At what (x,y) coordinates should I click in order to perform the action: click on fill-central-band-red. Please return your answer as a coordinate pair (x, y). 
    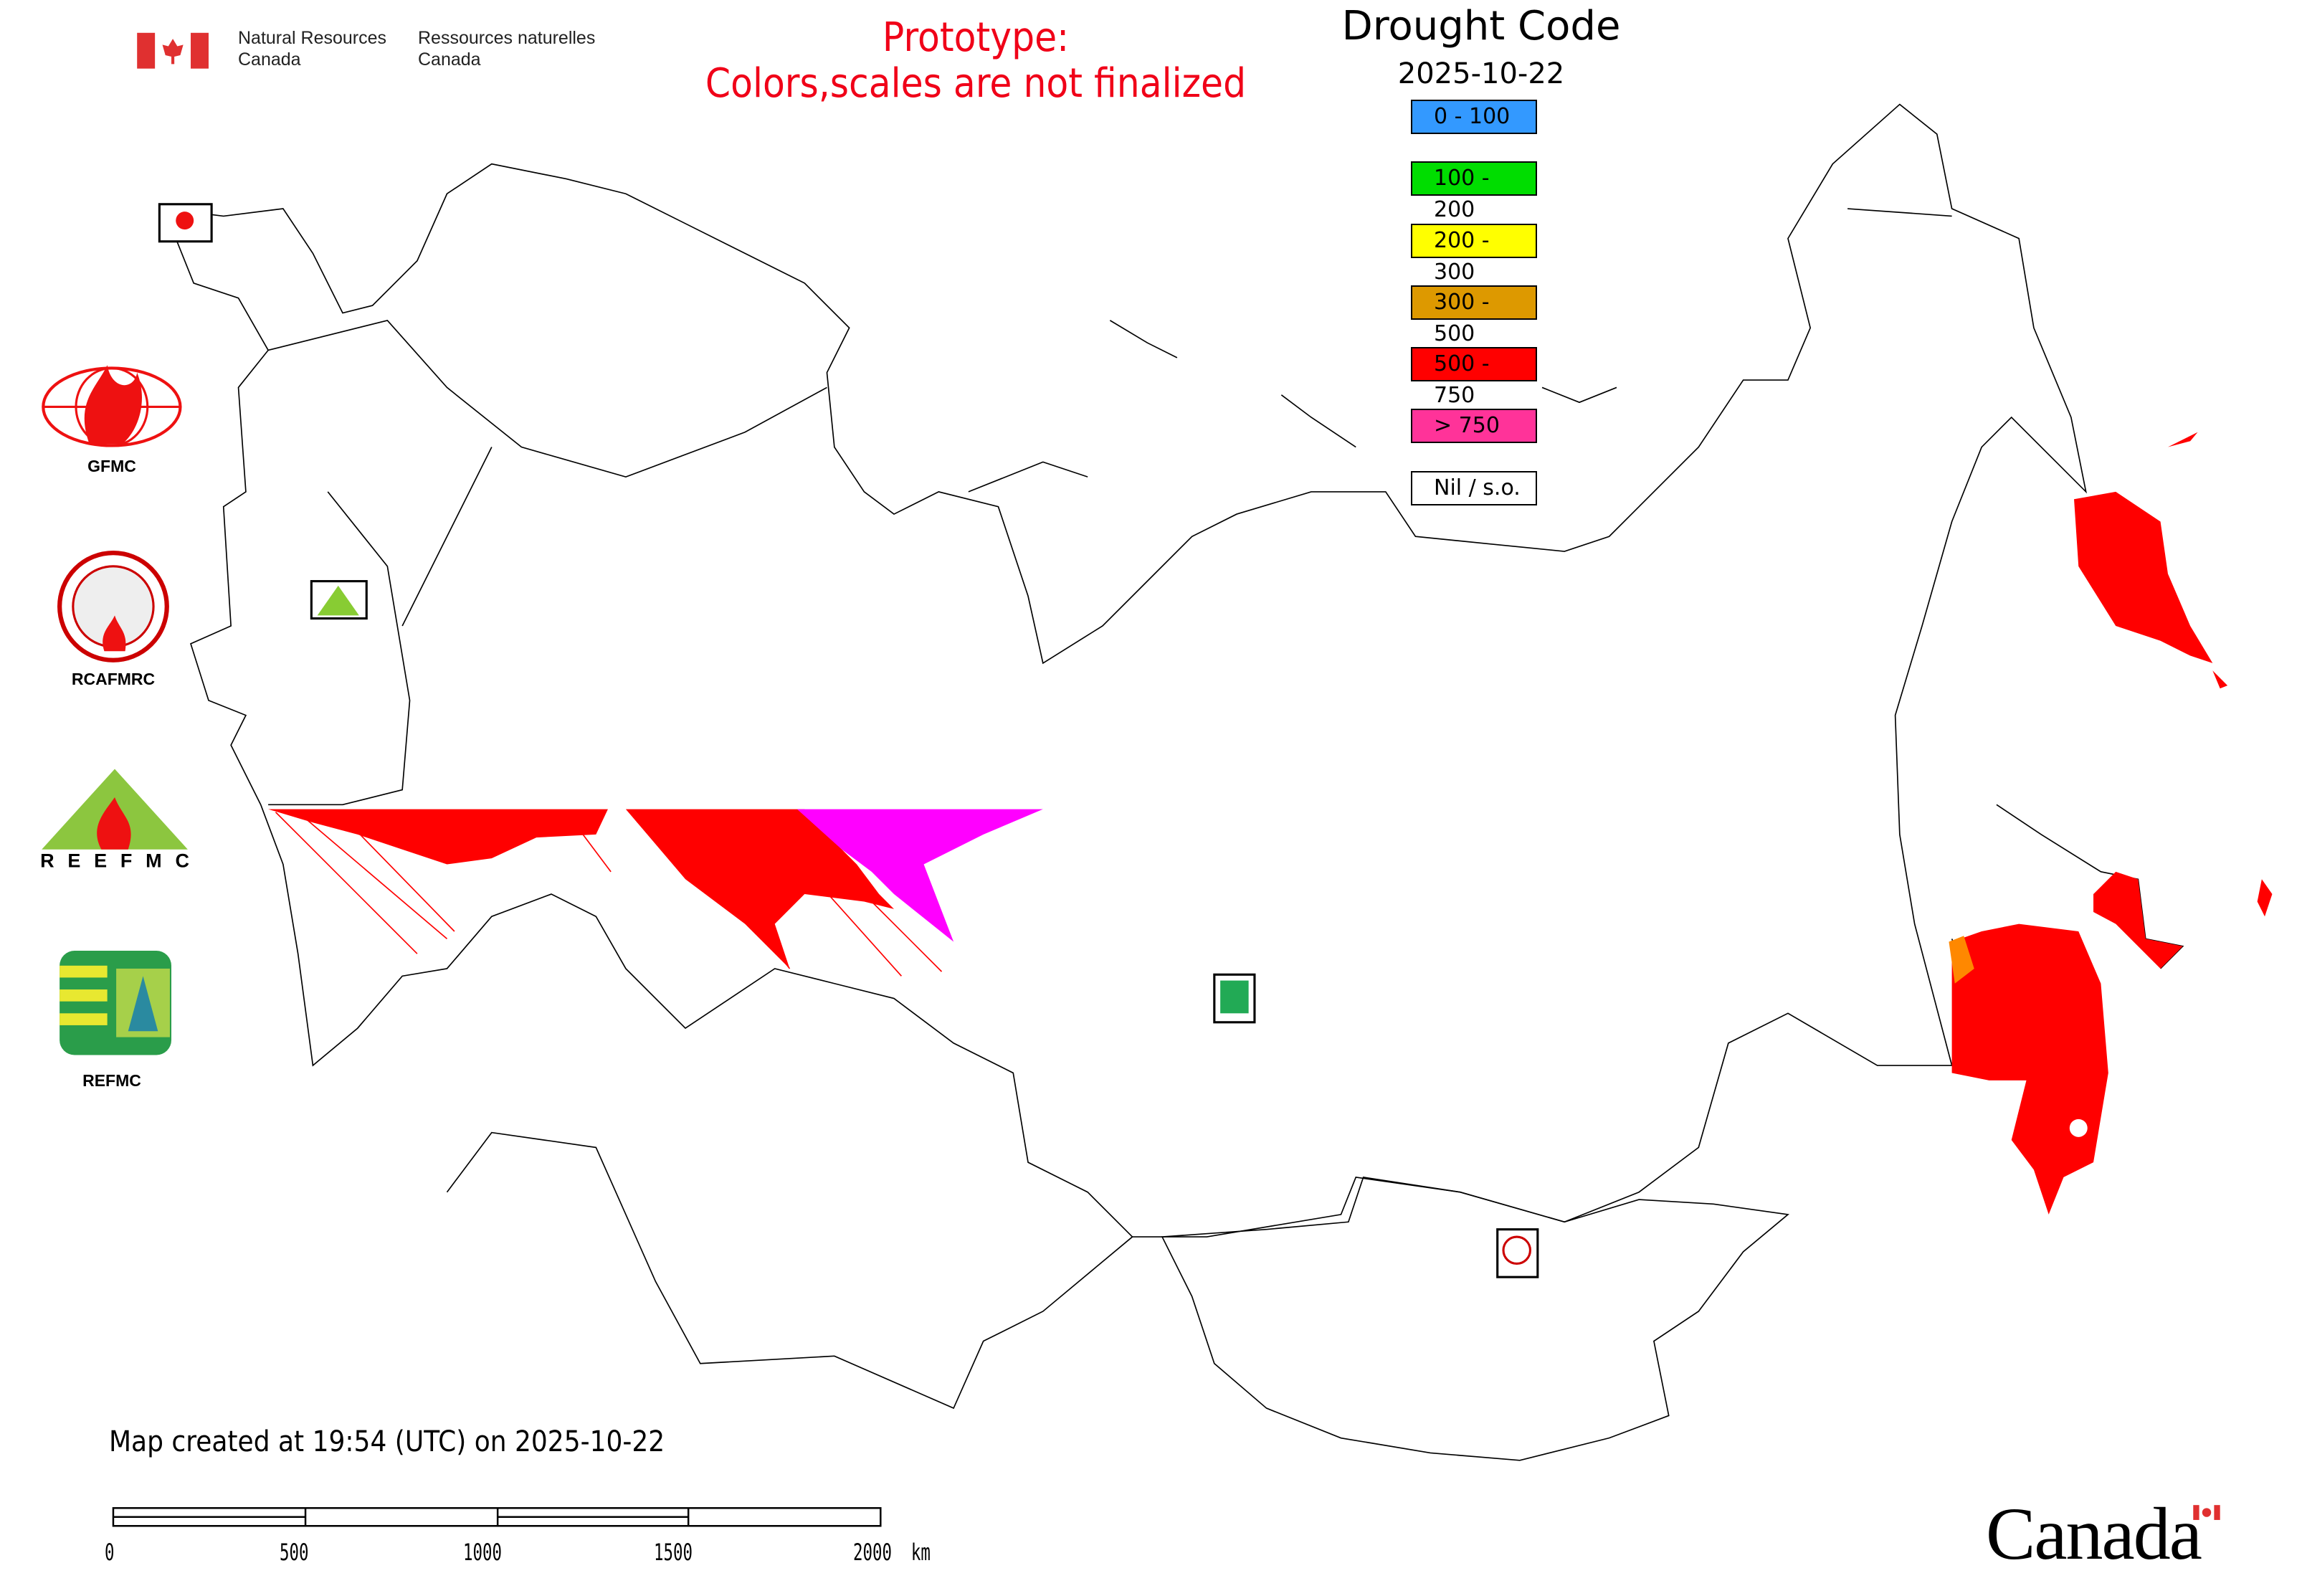
    Looking at the image, I should click on (759, 889).